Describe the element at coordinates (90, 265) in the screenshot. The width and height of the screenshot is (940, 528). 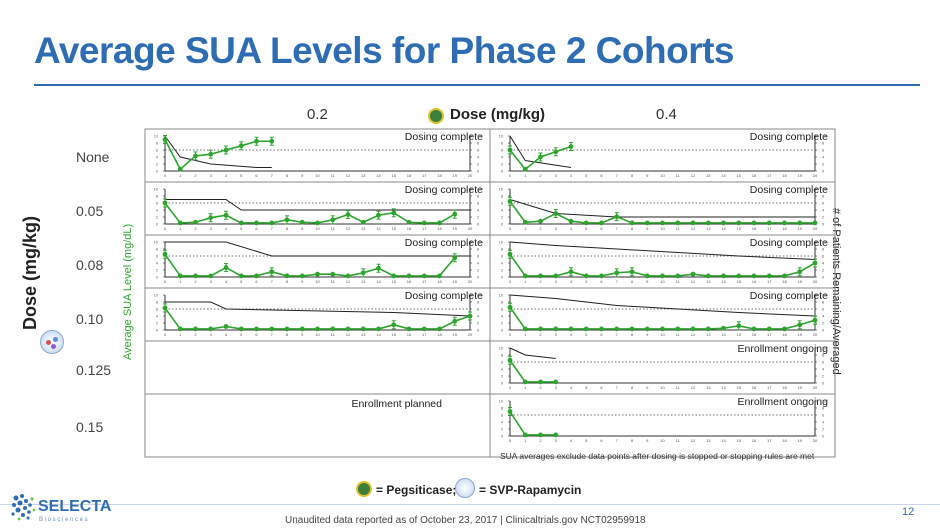
I see `row-label-008: 0.08` at that location.